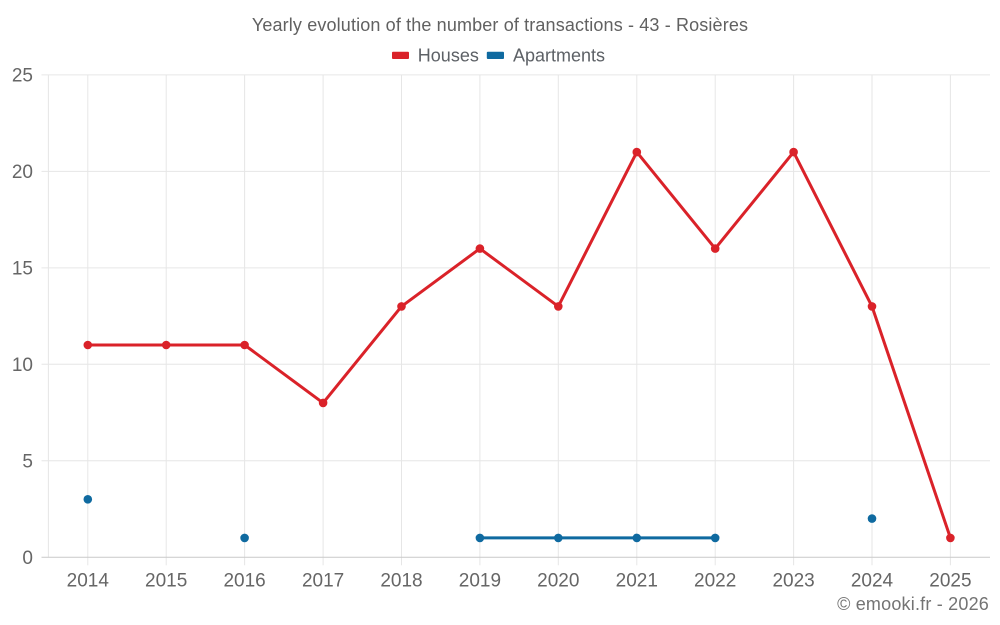 This screenshot has height=625, width=1000. Describe the element at coordinates (559, 56) in the screenshot. I see `svg-text: Apartments` at that location.